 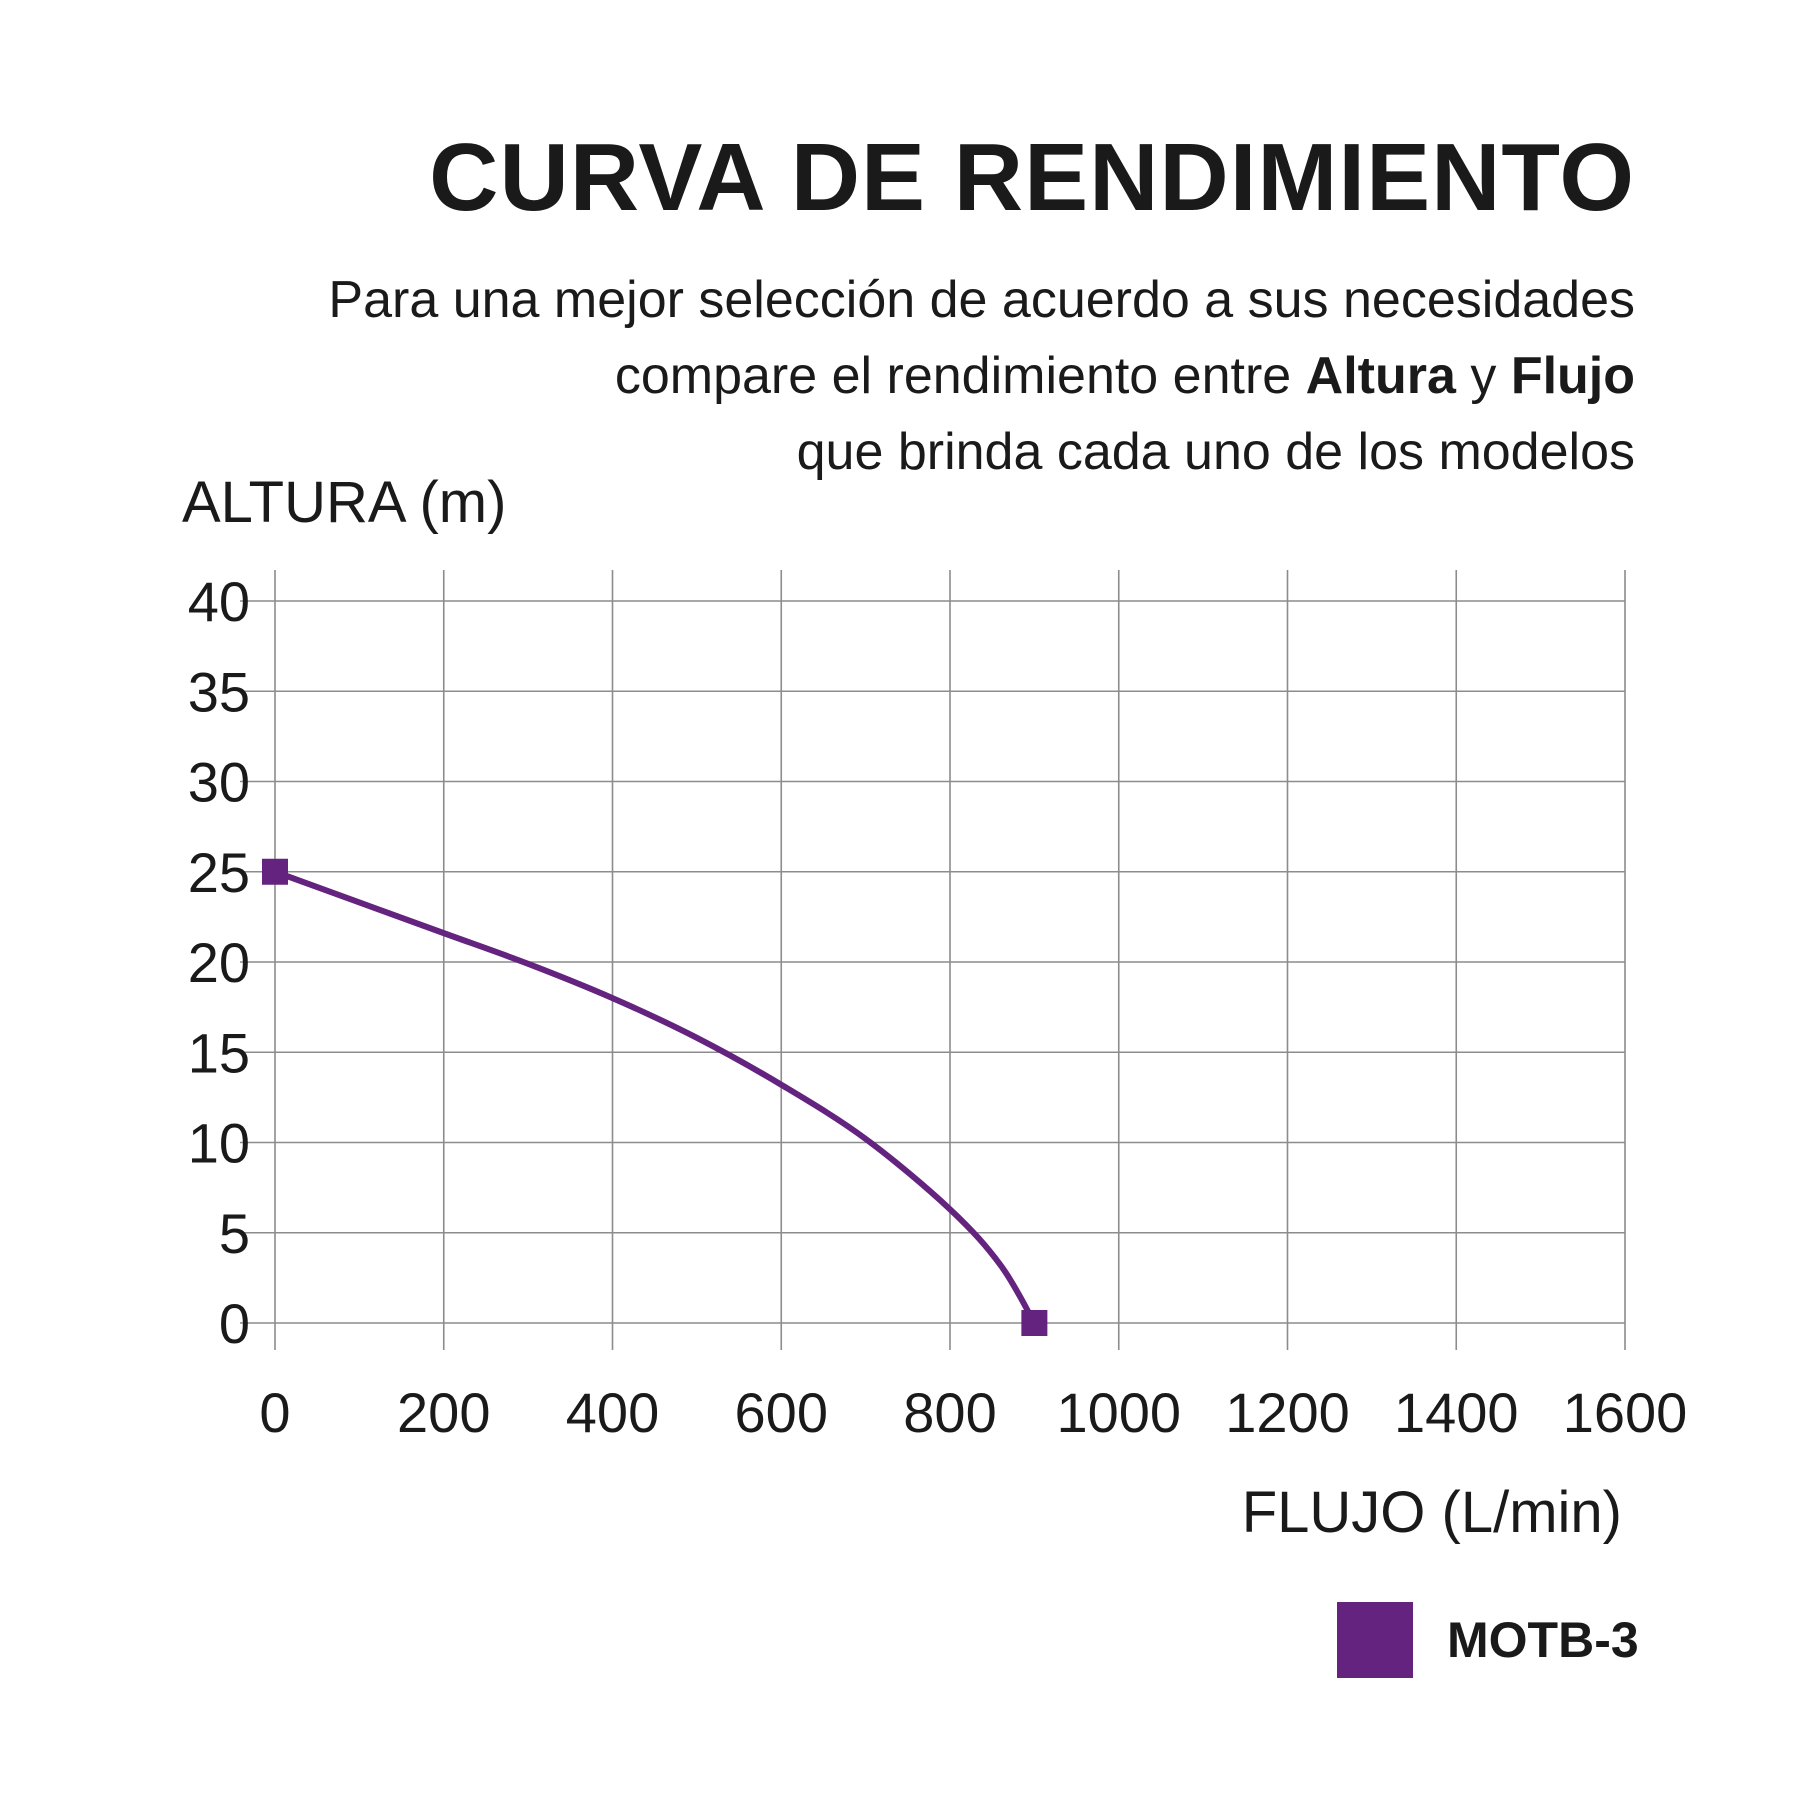 What do you see at coordinates (1543, 1640) in the screenshot?
I see `legend-label: MOTB-3` at bounding box center [1543, 1640].